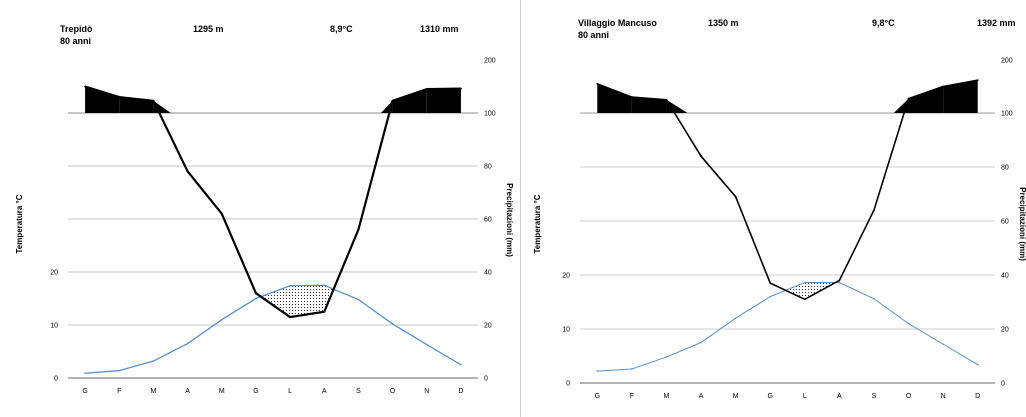 Image resolution: width=1026 pixels, height=417 pixels. Describe the element at coordinates (520, 208) in the screenshot. I see `panel-divider` at that location.